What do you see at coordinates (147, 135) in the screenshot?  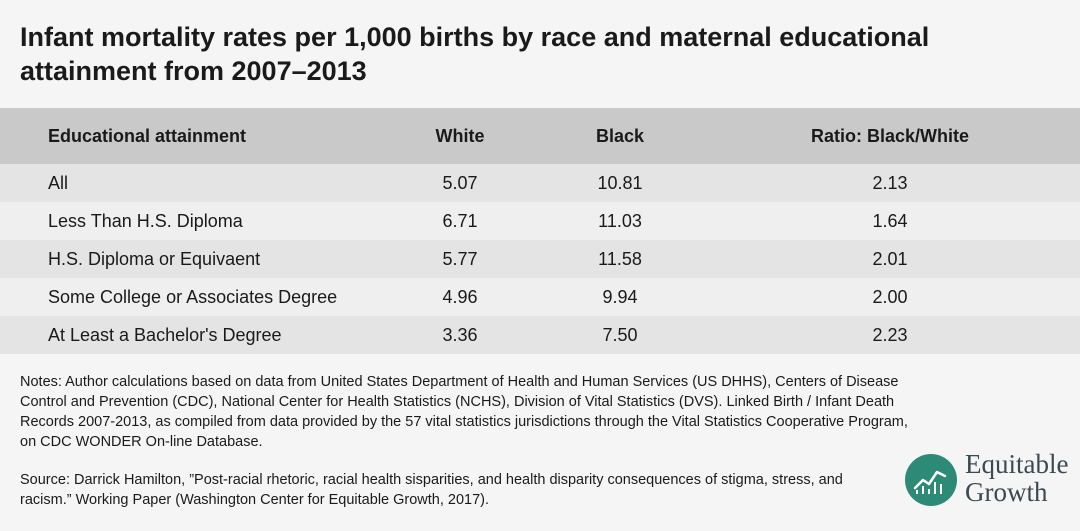 I see `column-header-education: Educational attainment` at bounding box center [147, 135].